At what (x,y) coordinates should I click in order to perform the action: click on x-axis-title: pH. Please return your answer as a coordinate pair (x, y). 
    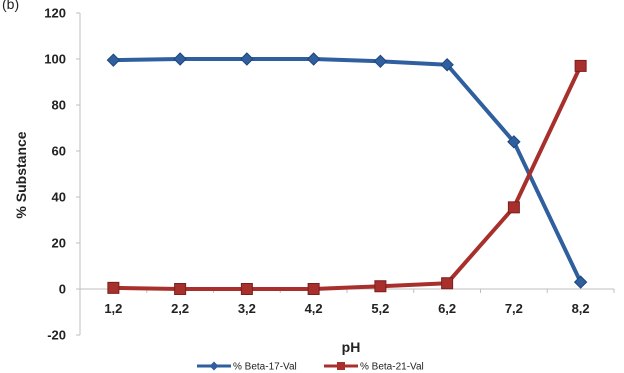
    Looking at the image, I should click on (351, 347).